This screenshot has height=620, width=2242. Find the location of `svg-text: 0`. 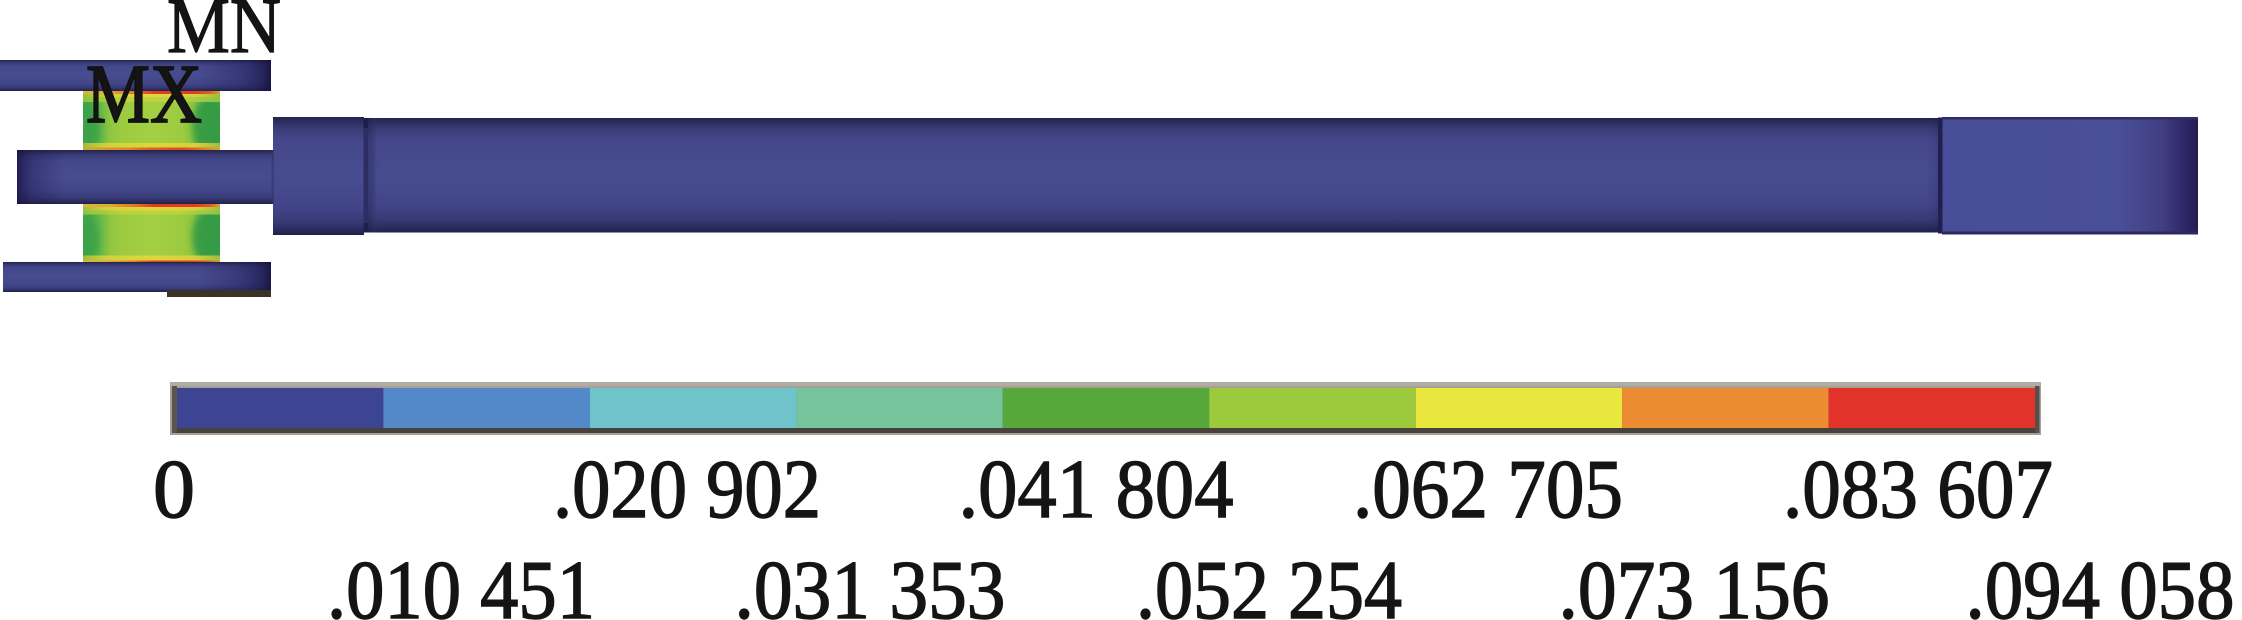

svg-text: 0 is located at coordinates (174, 489).